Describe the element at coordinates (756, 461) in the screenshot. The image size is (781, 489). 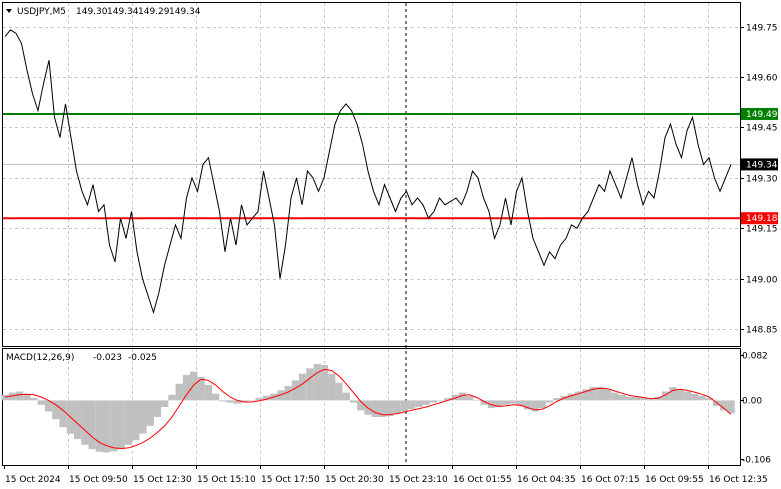
I see `macd-tick-label: -0.106` at that location.